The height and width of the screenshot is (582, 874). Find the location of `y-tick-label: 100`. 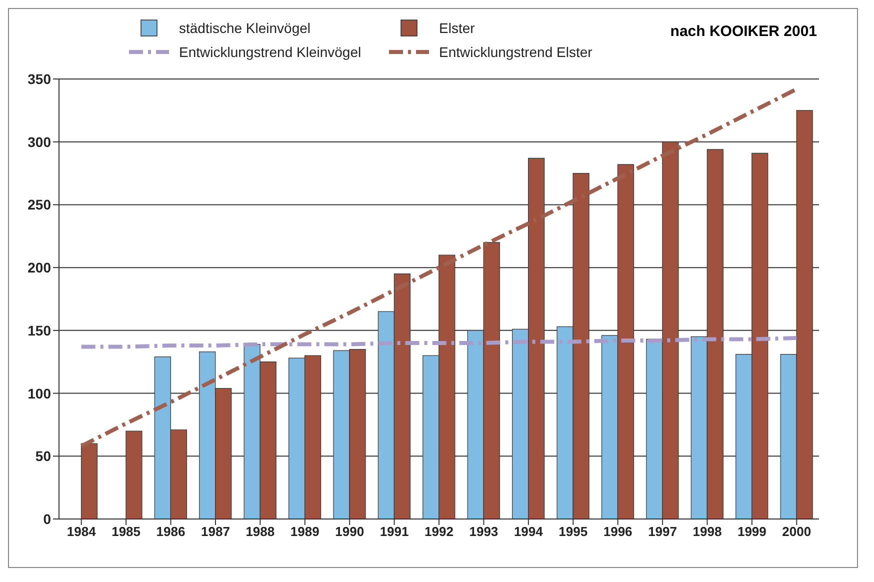

y-tick-label: 100 is located at coordinates (40, 393).